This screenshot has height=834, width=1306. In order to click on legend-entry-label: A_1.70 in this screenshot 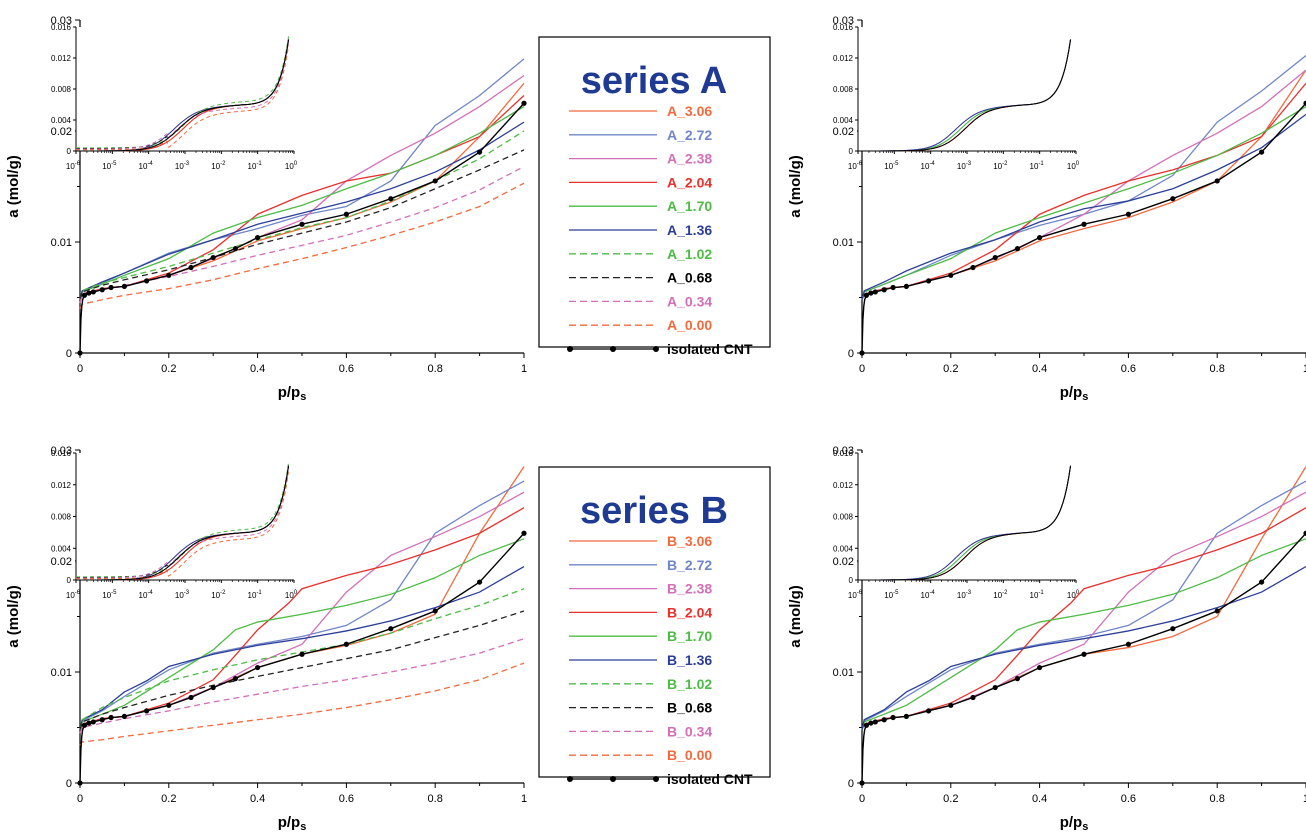, I will do `click(689, 206)`.